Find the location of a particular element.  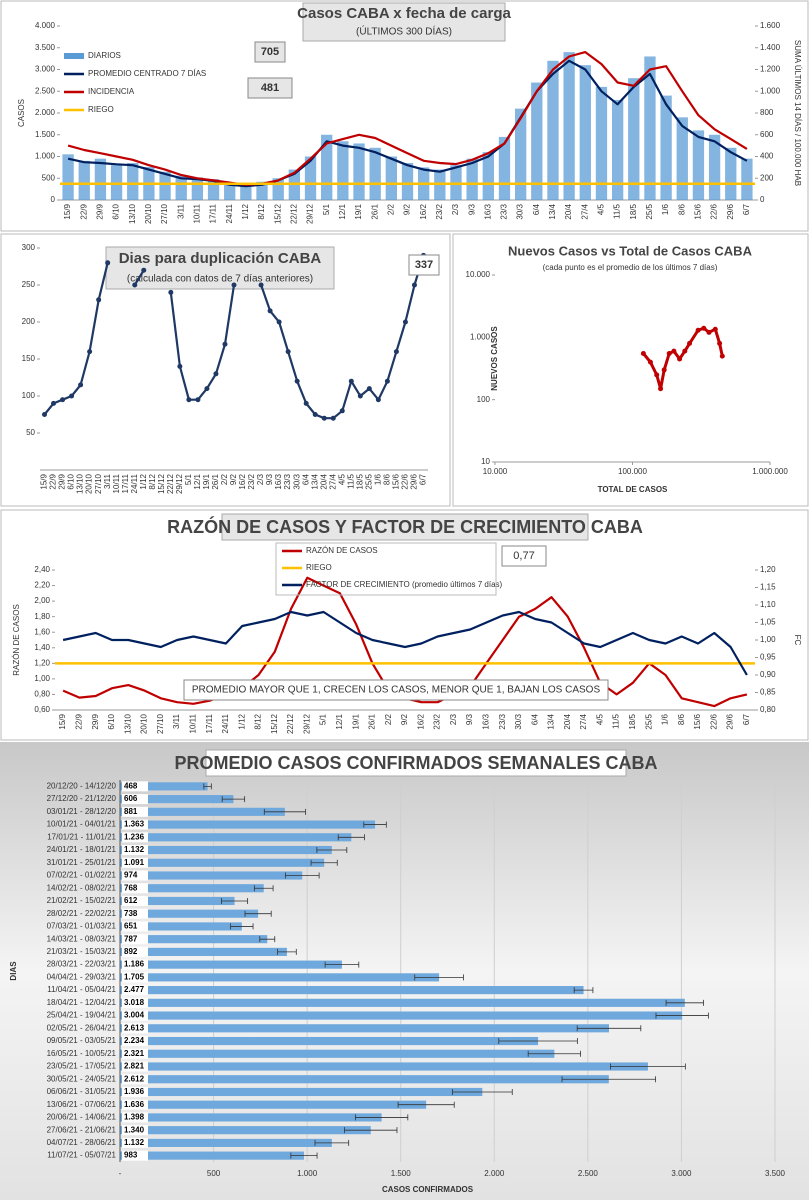

value-label: 1.132 is located at coordinates (134, 1142).